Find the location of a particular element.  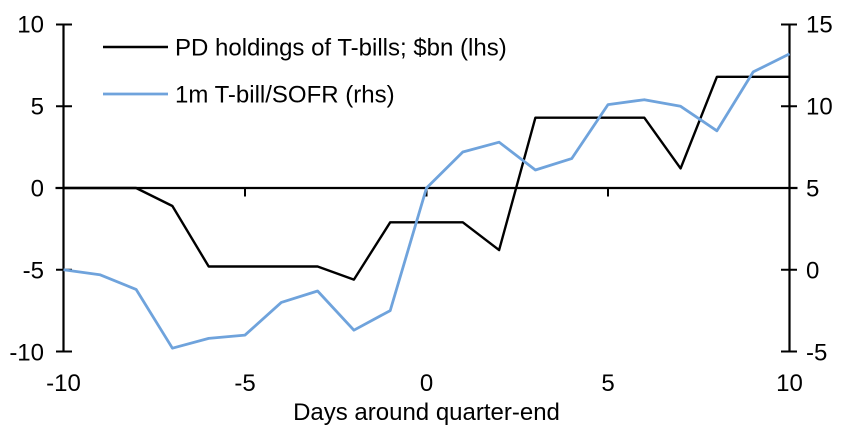

right-tick-label: 10 is located at coordinates (819, 107).